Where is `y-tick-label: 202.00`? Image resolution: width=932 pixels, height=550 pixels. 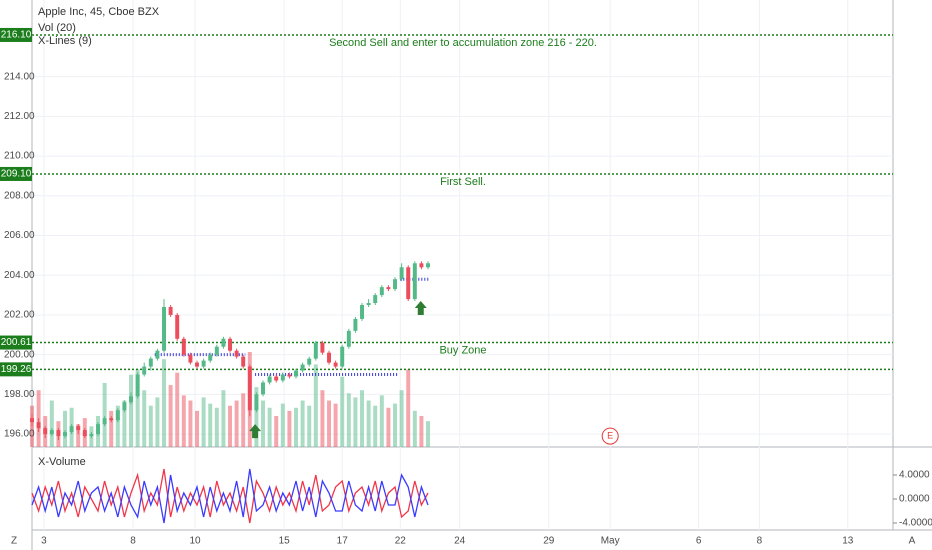 y-tick-label: 202.00 is located at coordinates (19, 315).